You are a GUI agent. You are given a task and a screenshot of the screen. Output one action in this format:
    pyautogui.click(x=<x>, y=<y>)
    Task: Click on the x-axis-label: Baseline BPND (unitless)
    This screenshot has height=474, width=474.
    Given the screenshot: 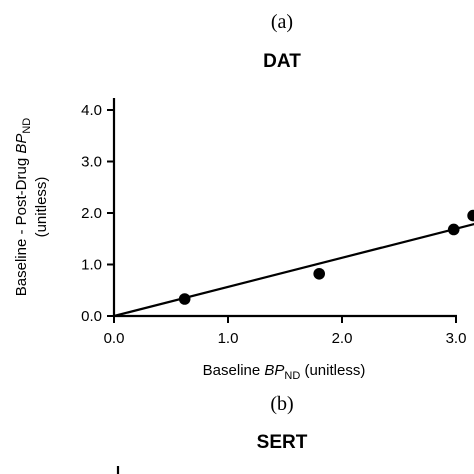 What is the action you would take?
    pyautogui.click(x=284, y=372)
    